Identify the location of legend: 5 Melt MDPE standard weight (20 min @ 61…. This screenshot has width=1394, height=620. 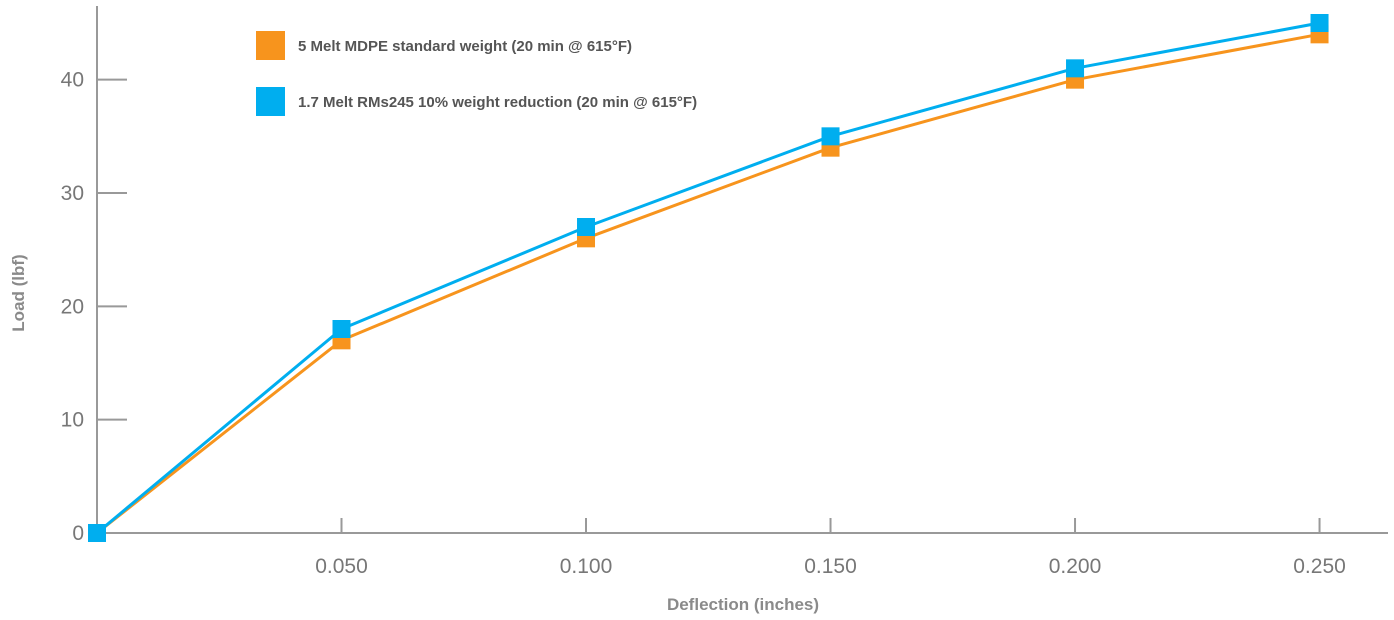
(476, 73).